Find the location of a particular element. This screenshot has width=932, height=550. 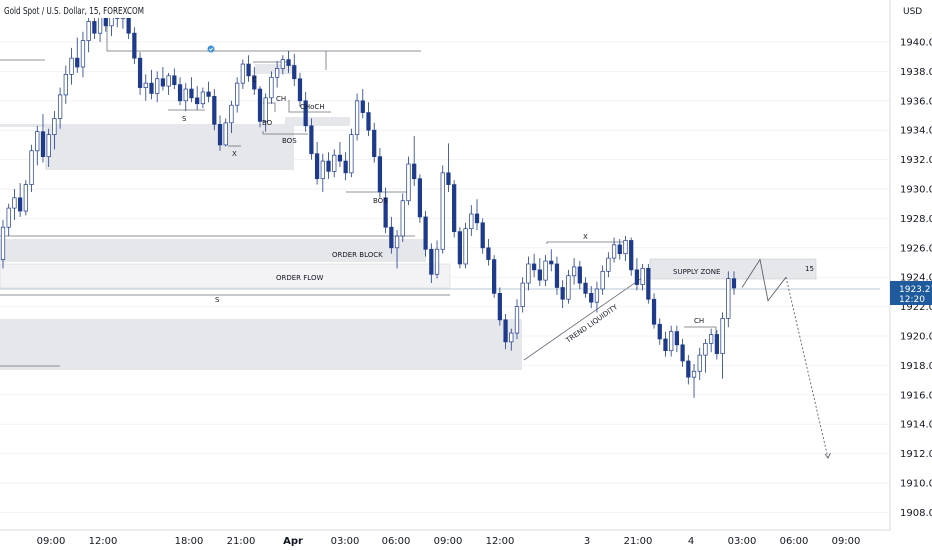

projection-arrowhead is located at coordinates (827, 455).